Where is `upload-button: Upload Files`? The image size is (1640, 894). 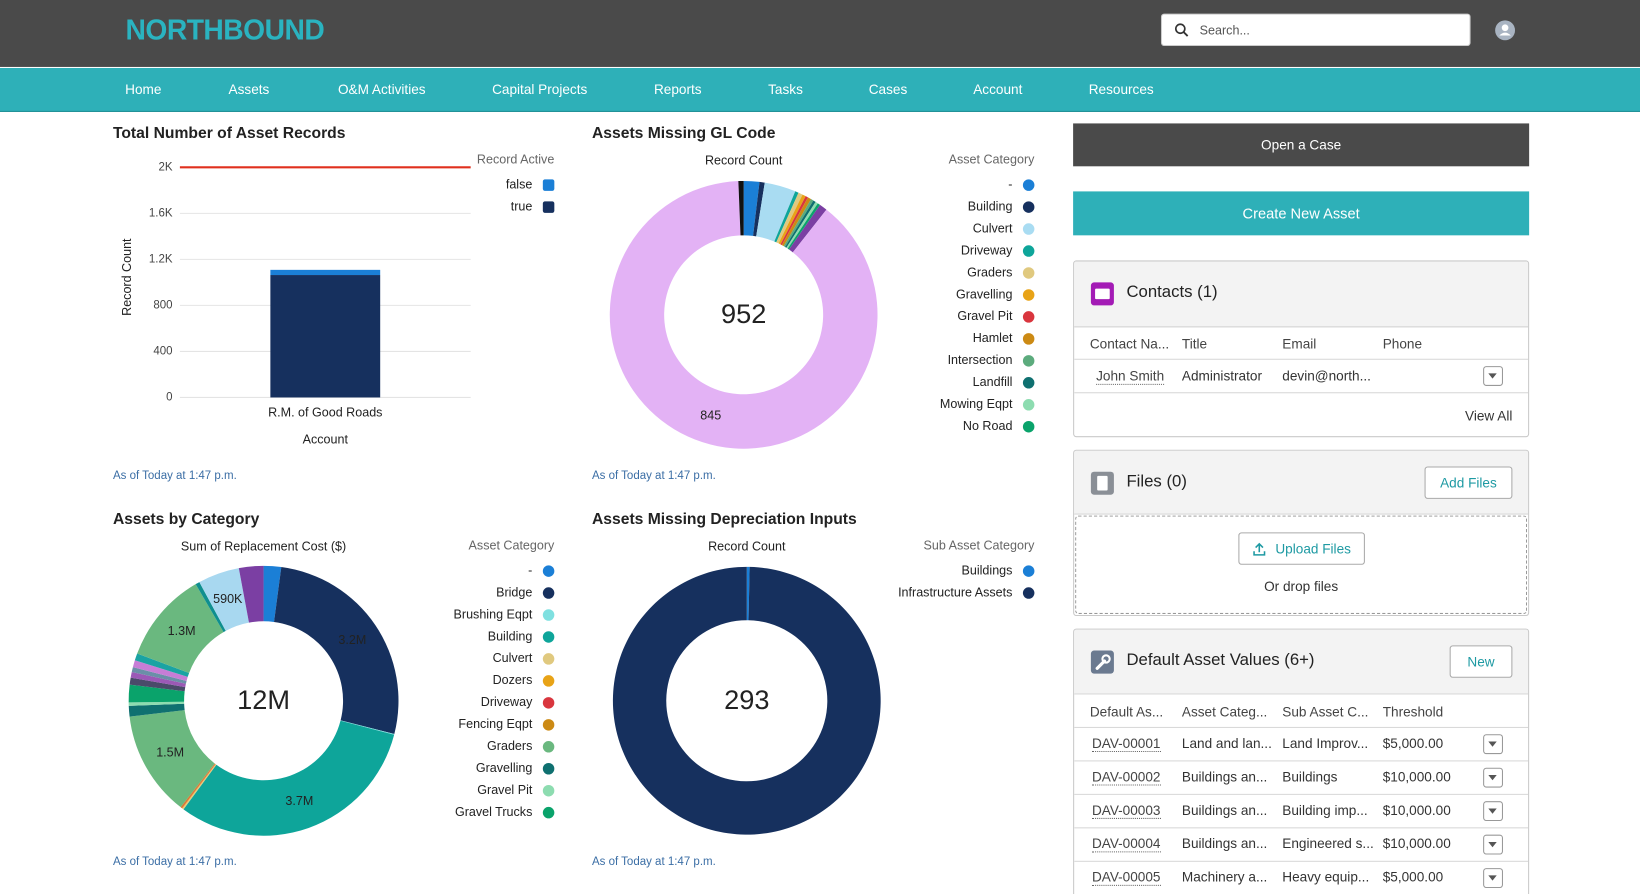
upload-button: Upload Files is located at coordinates (1301, 548).